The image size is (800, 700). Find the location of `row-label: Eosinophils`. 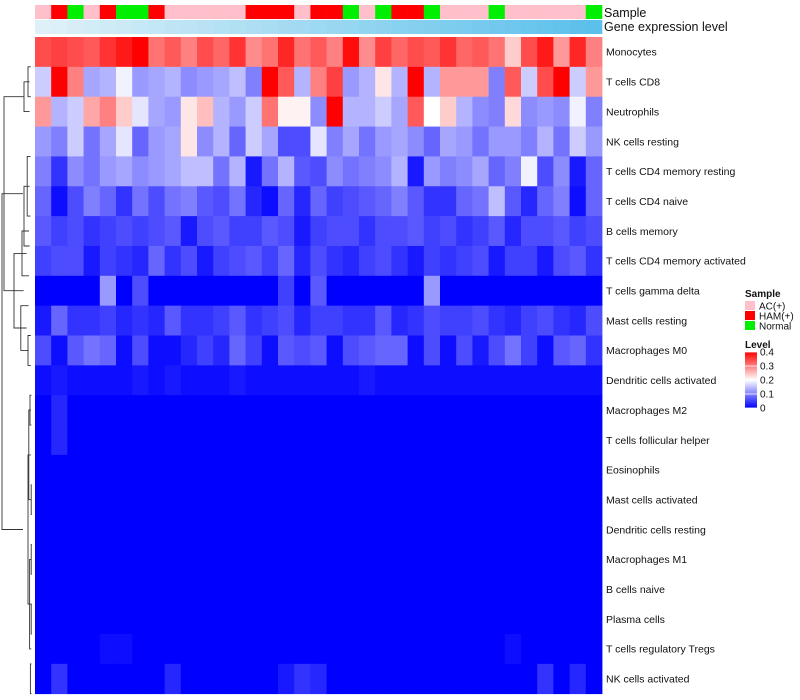

row-label: Eosinophils is located at coordinates (633, 471).